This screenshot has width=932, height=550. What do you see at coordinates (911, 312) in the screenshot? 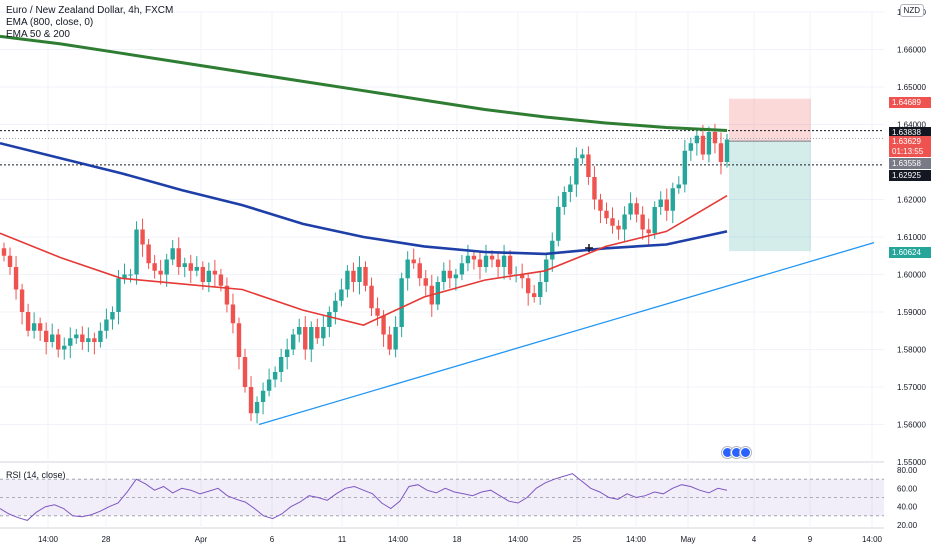
I see `y-tick-label: 1.59000` at bounding box center [911, 312].